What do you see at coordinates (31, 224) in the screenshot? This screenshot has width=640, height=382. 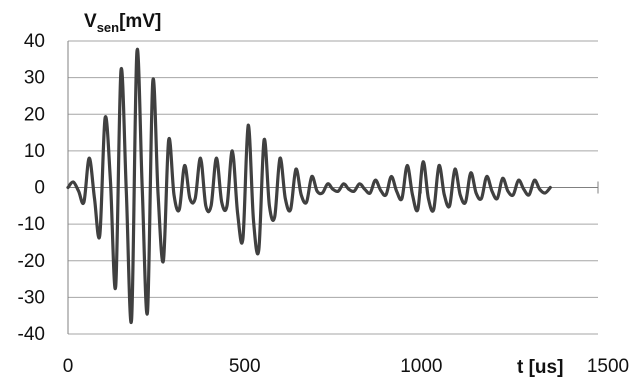 I see `y-tick-label: -10` at bounding box center [31, 224].